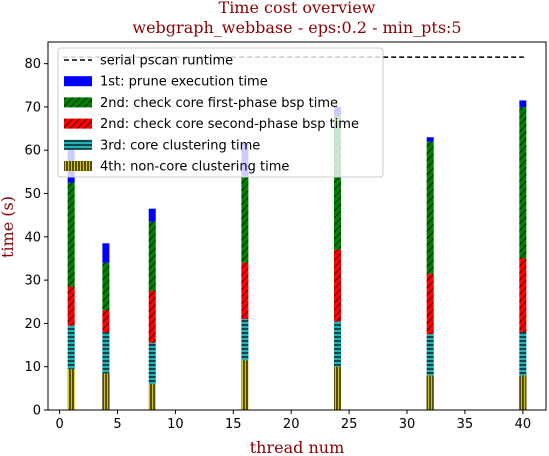 The width and height of the screenshot is (549, 456). Describe the element at coordinates (229, 124) in the screenshot. I see `legend-label: 2nd: check core second-phase bsp time` at that location.